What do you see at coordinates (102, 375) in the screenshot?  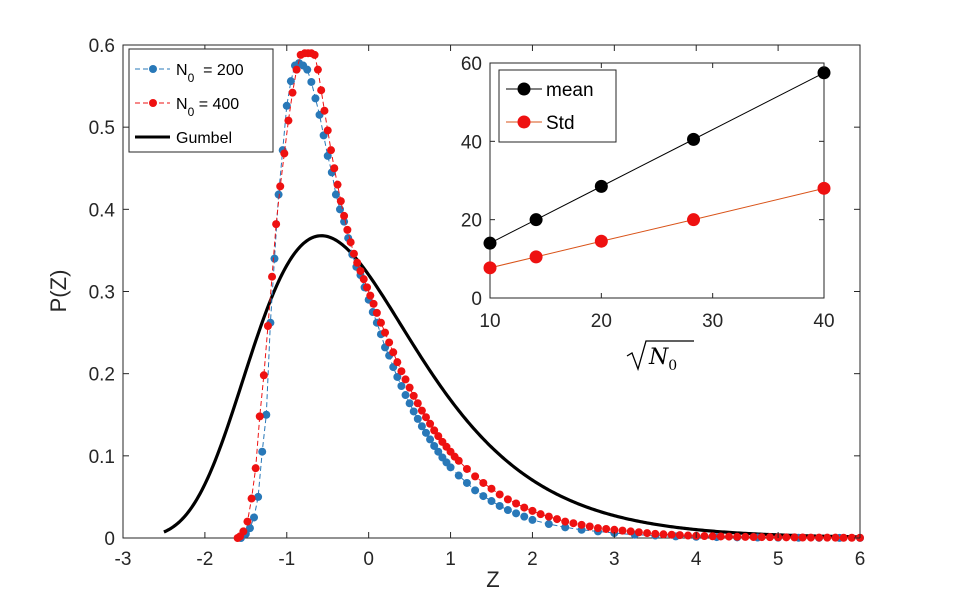 I see `main-y-tick-label: 0.2` at bounding box center [102, 375].